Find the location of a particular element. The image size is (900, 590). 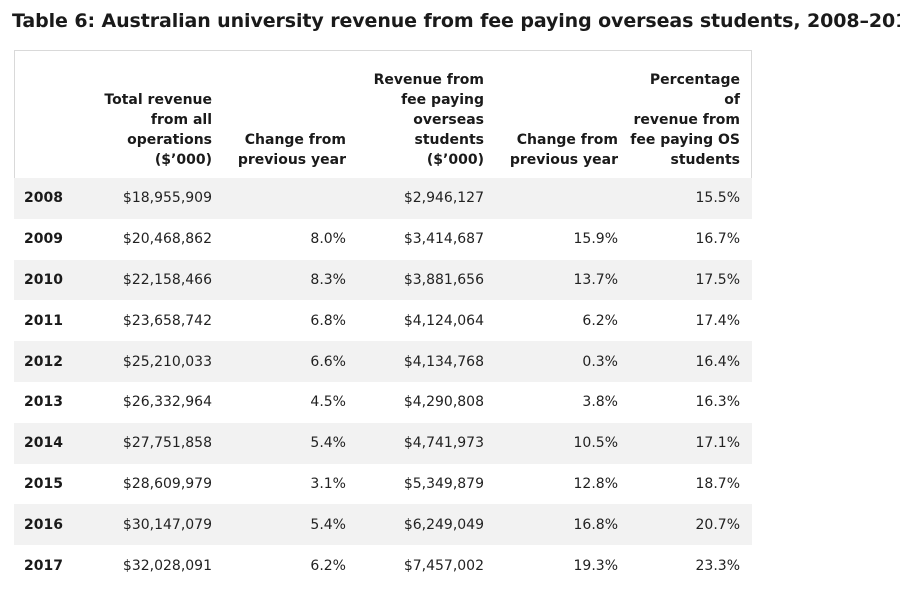

cell-percentage: 16.7% is located at coordinates (691, 239).